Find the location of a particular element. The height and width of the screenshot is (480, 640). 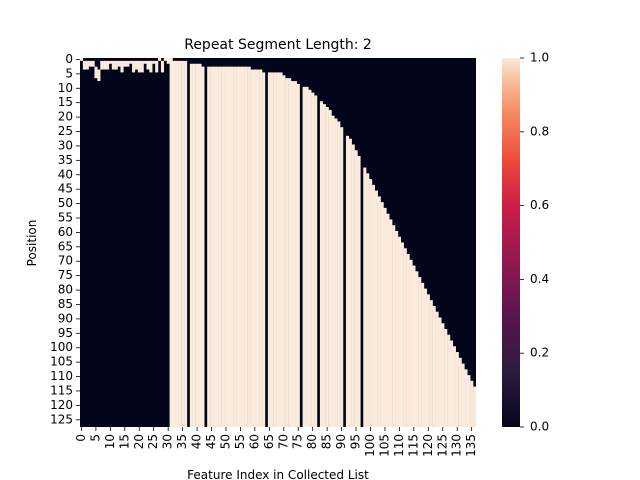

x-tick-label-115: 115 is located at coordinates (413, 445).